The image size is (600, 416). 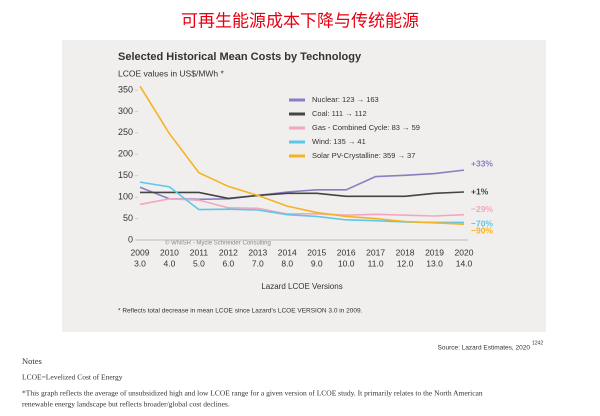 I want to click on page-title: 可再生能源成本下降与传统能源, so click(x=300, y=20).